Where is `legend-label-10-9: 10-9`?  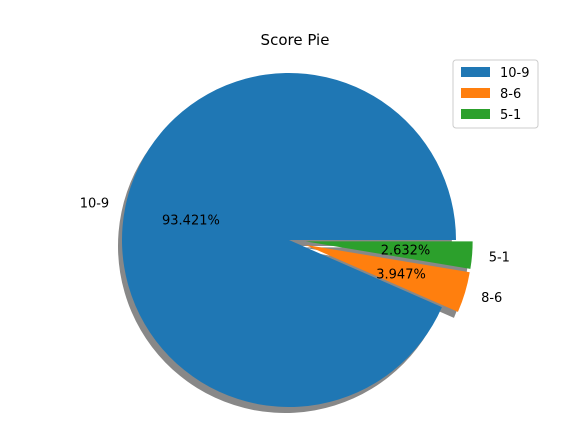
legend-label-10-9: 10-9 is located at coordinates (515, 73).